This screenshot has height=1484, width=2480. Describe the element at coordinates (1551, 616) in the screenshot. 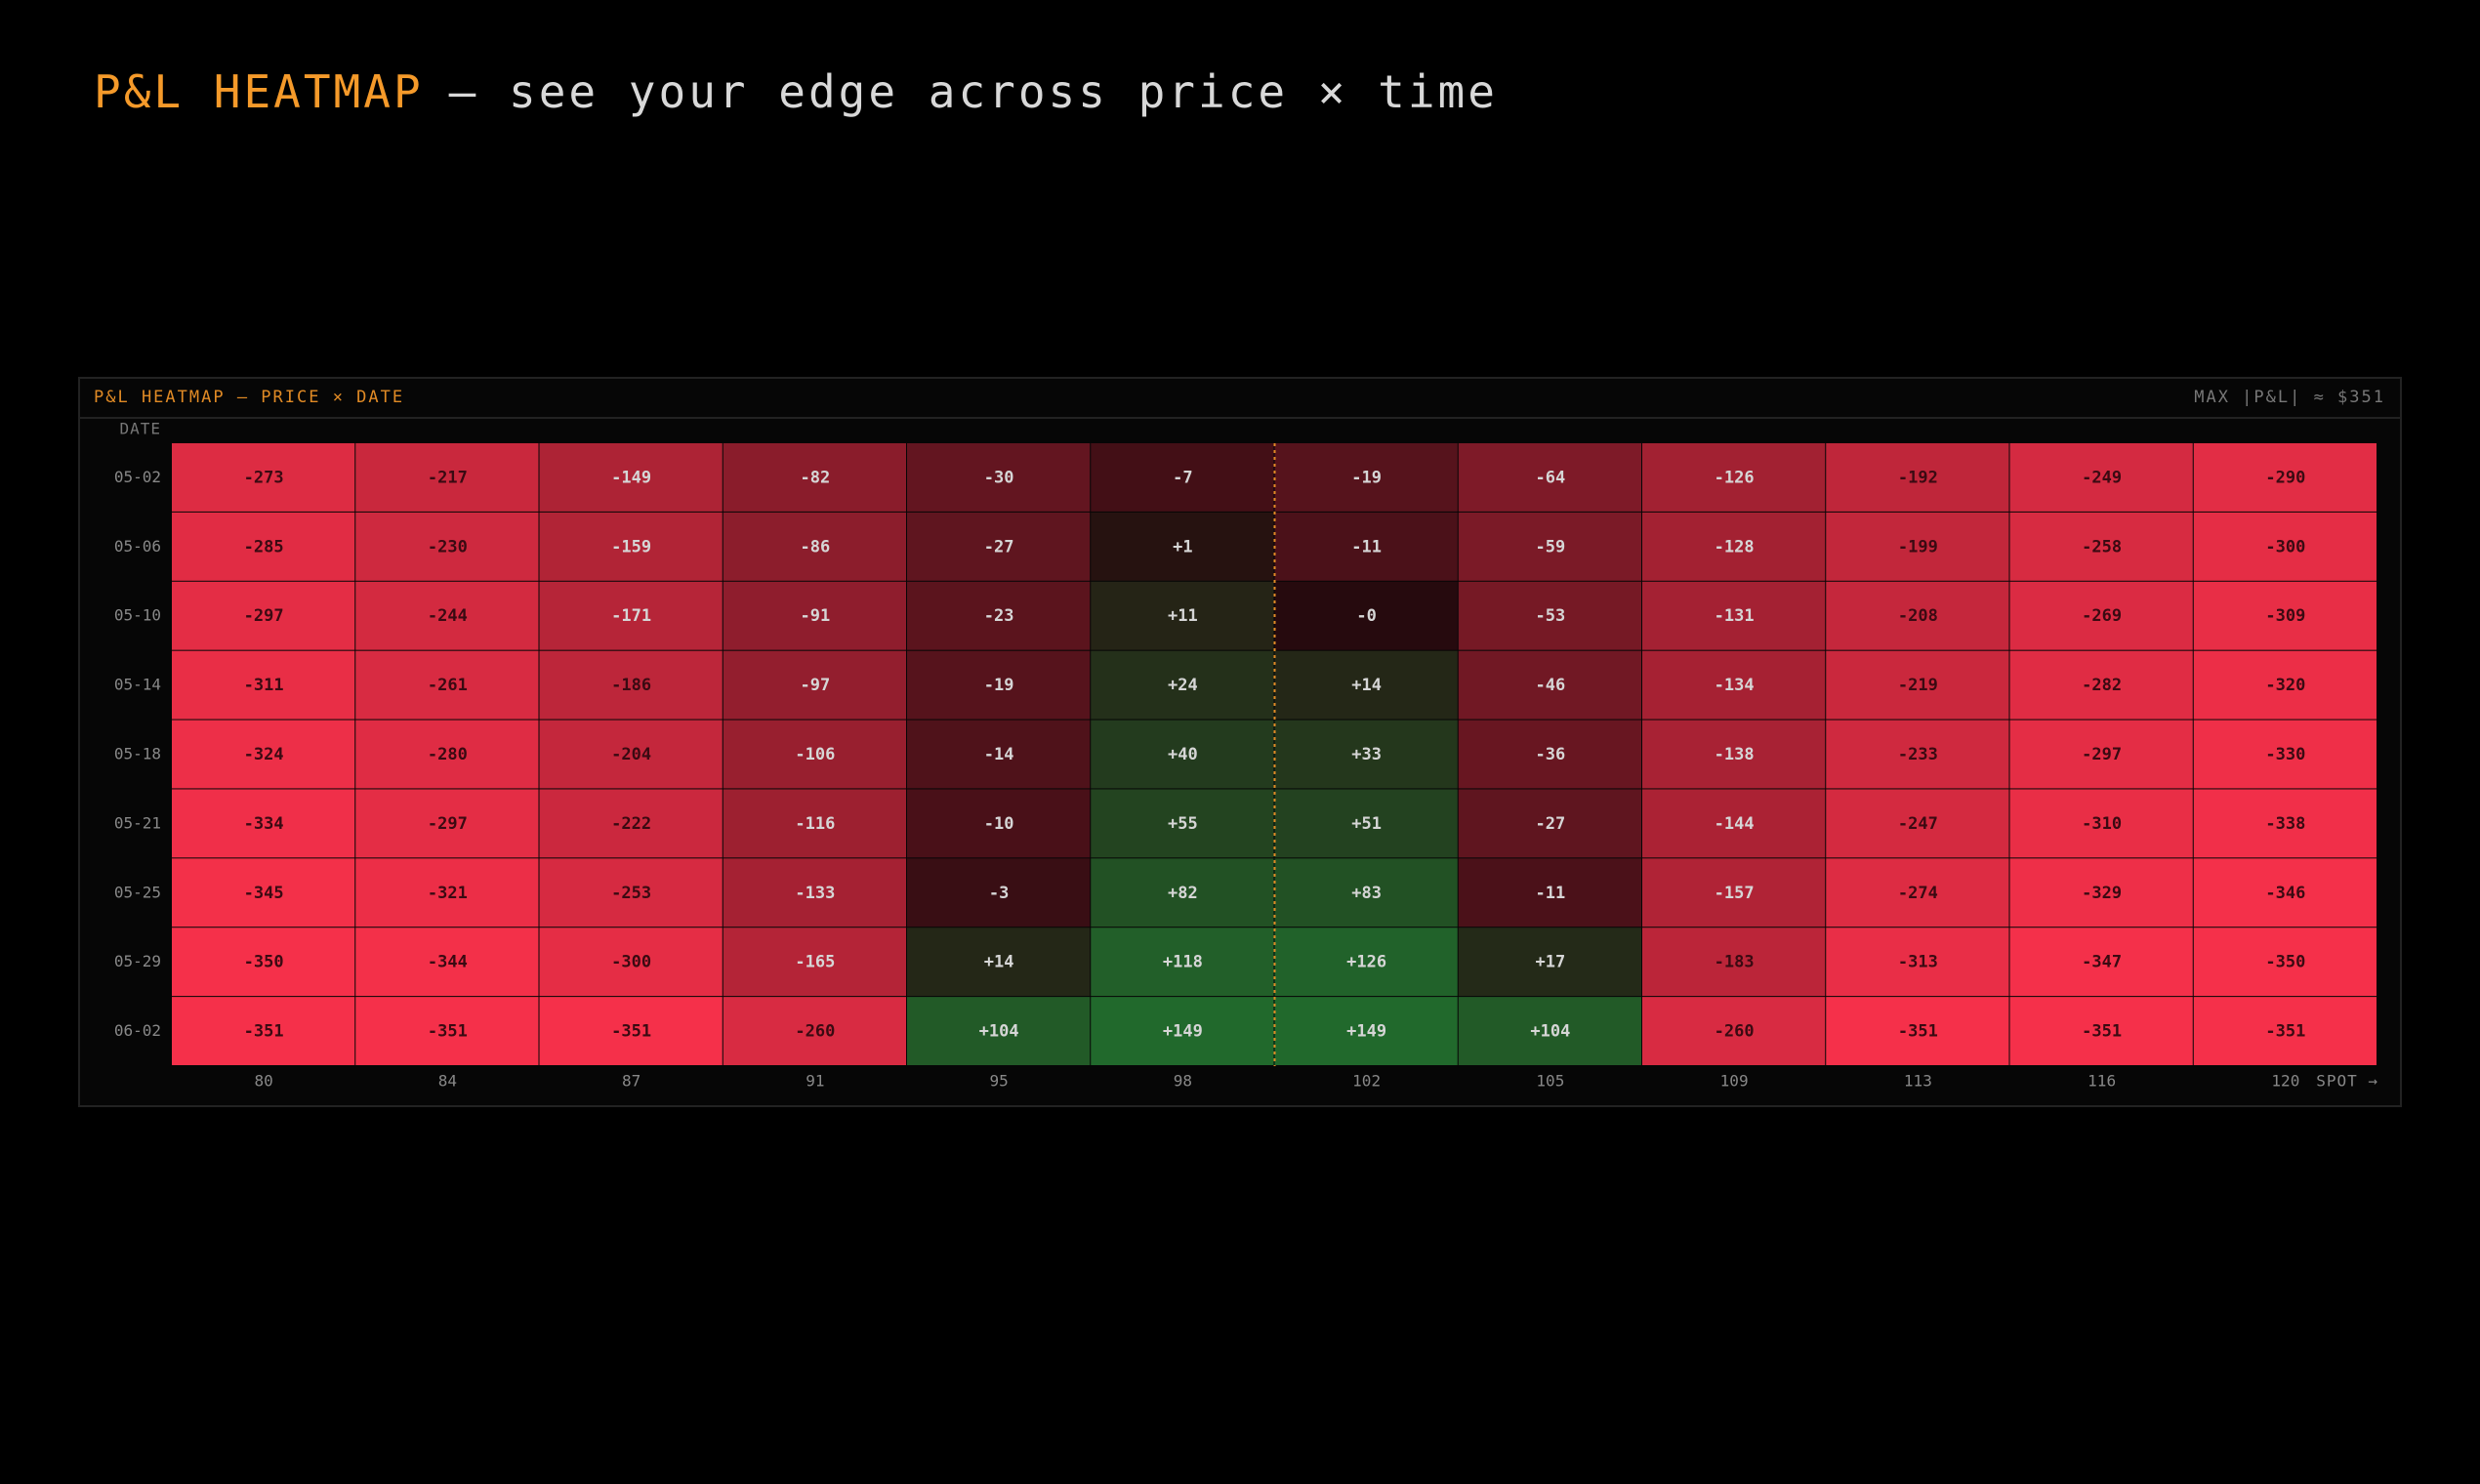

I see `cell-label: -53` at that location.